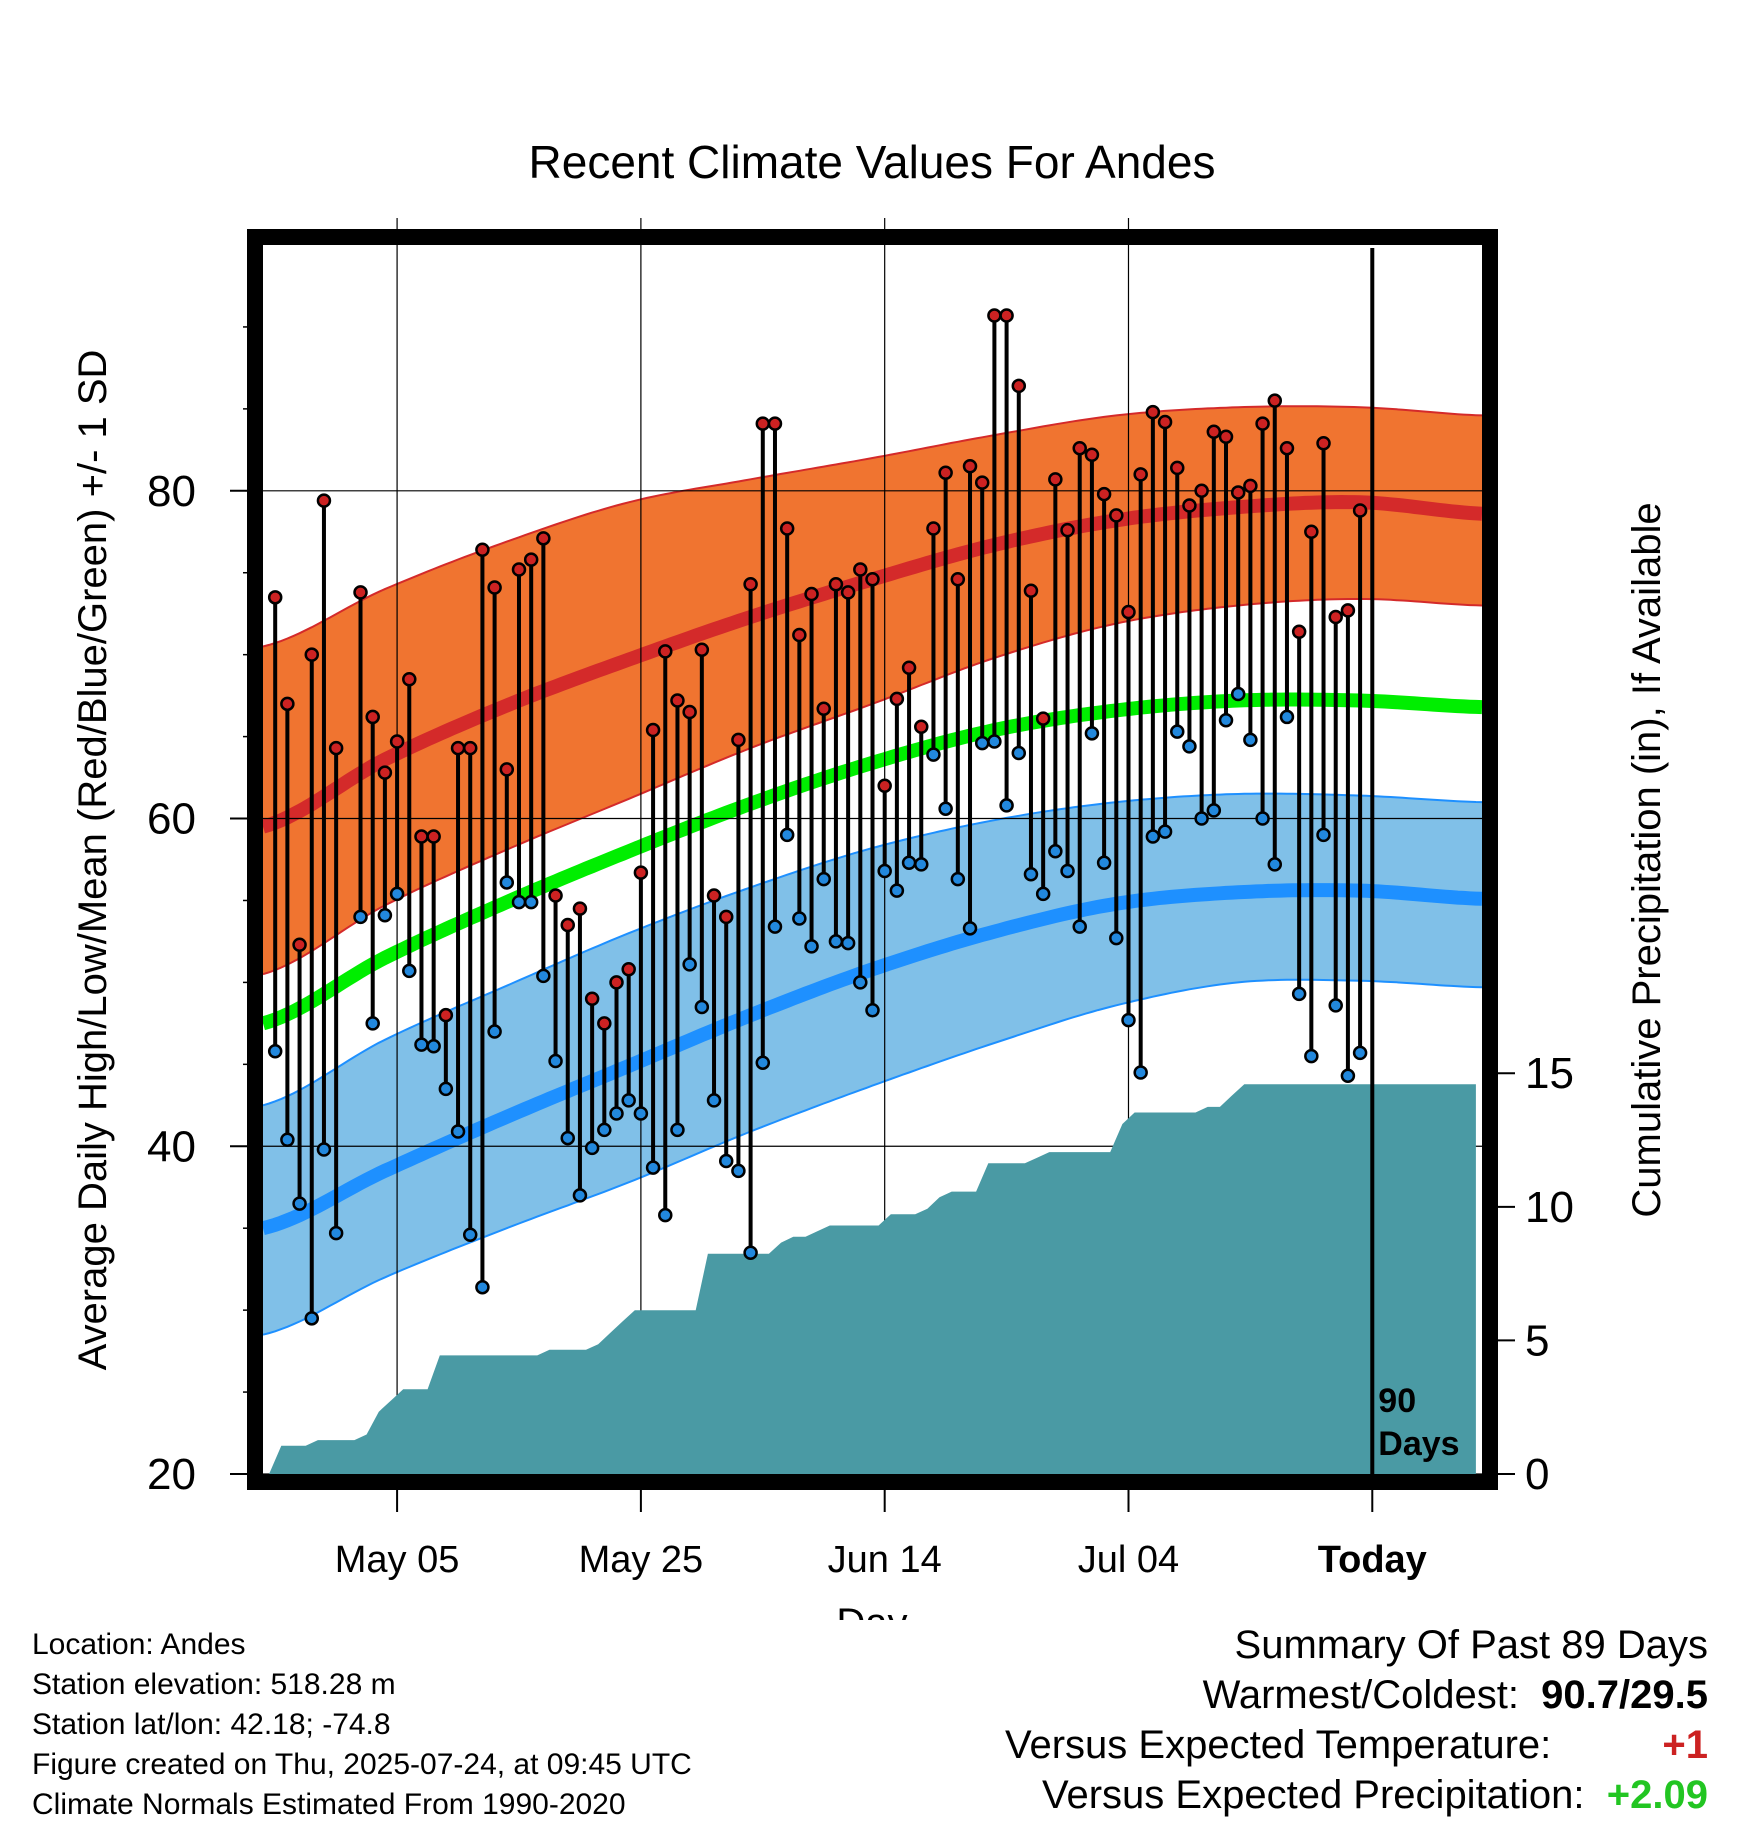 This screenshot has height=1828, width=1748. I want to click on x-tick-label: Today, so click(1372, 1560).